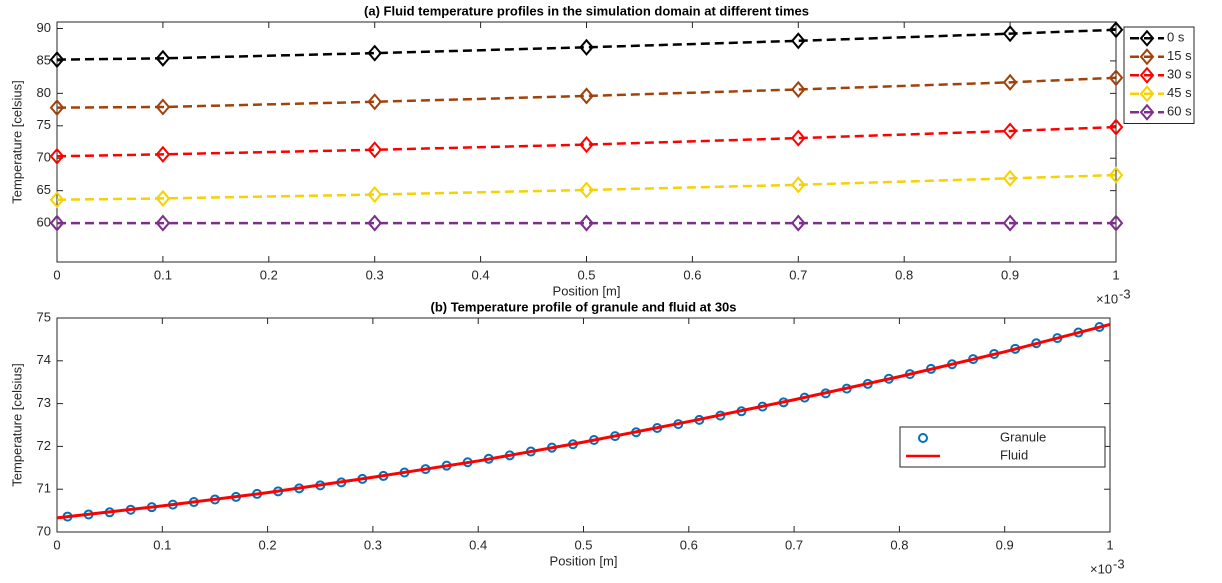 The width and height of the screenshot is (1222, 583). Describe the element at coordinates (44, 59) in the screenshot. I see `y-tick-label: 85` at that location.